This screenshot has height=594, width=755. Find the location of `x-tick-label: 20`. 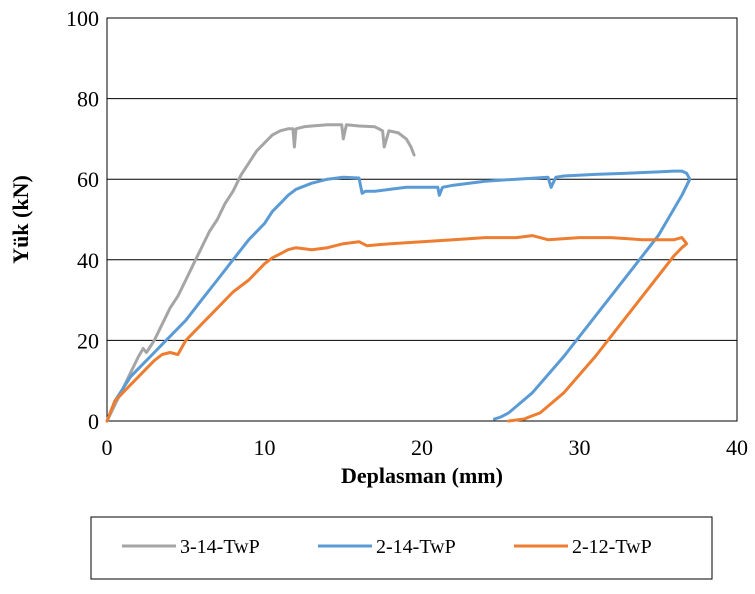

x-tick-label: 20 is located at coordinates (422, 447).